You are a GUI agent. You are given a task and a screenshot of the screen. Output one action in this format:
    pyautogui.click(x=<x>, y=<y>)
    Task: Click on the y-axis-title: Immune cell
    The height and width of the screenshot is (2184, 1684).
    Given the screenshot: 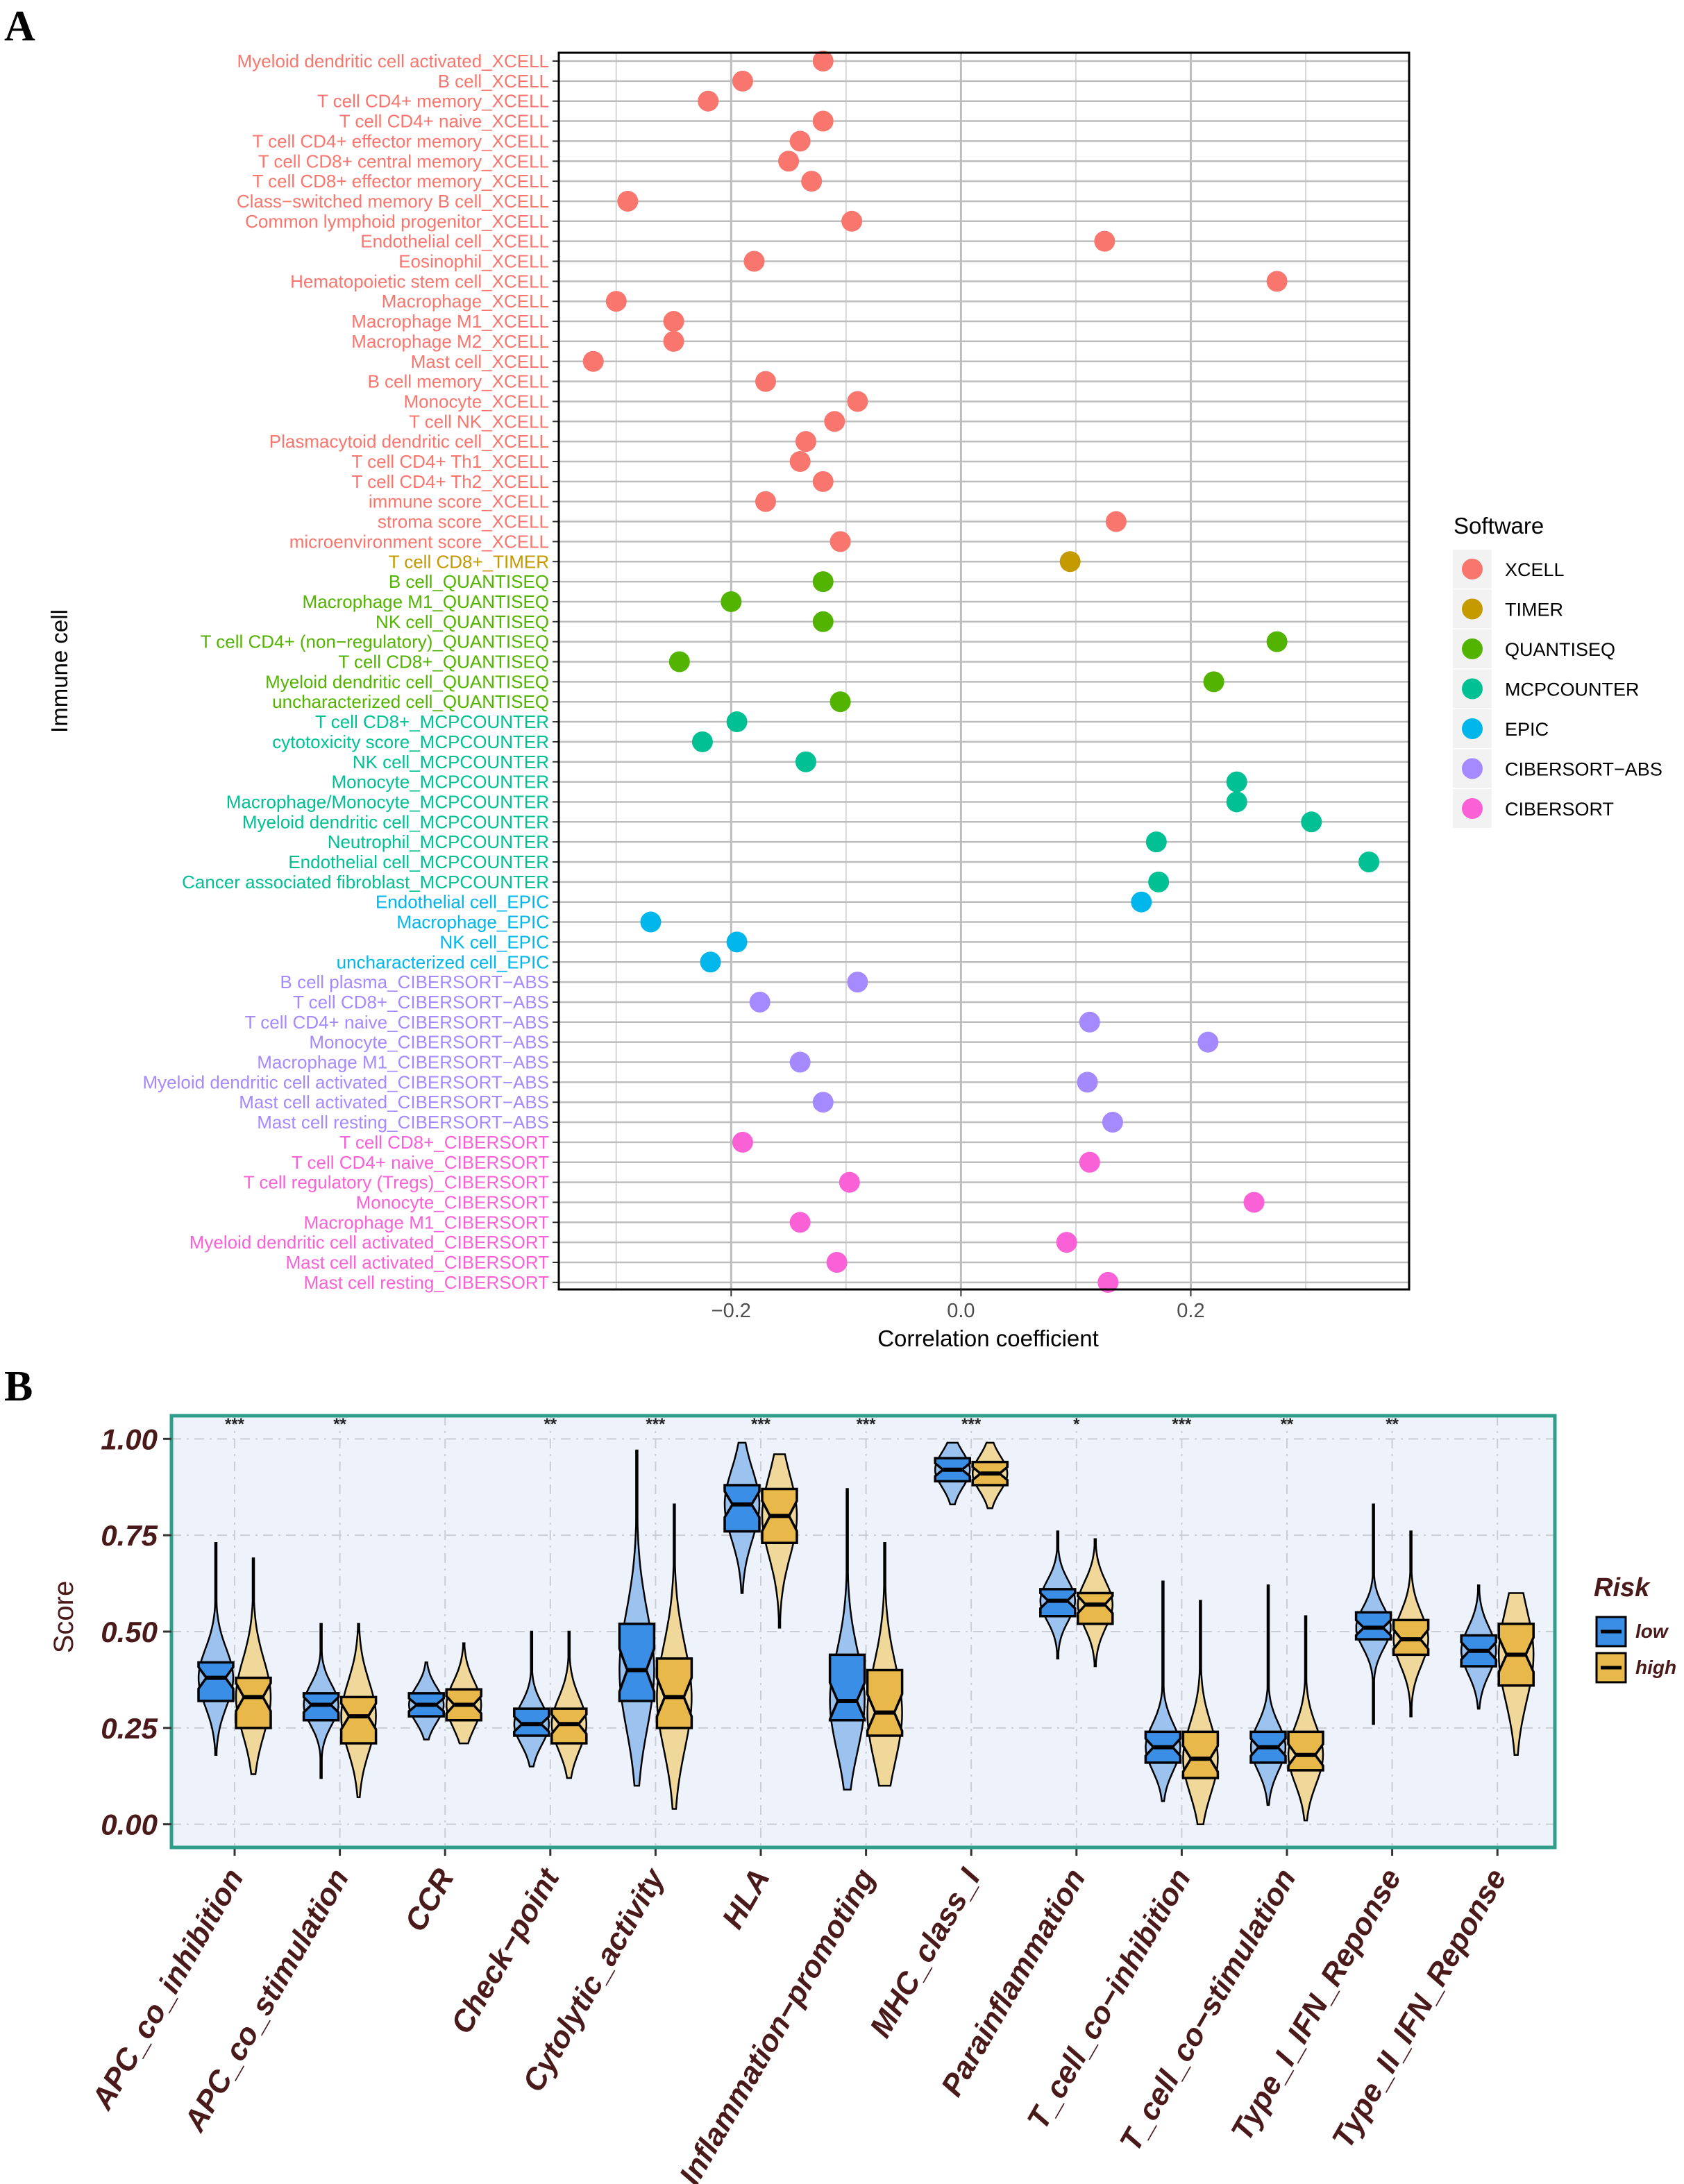 What is the action you would take?
    pyautogui.click(x=59, y=671)
    